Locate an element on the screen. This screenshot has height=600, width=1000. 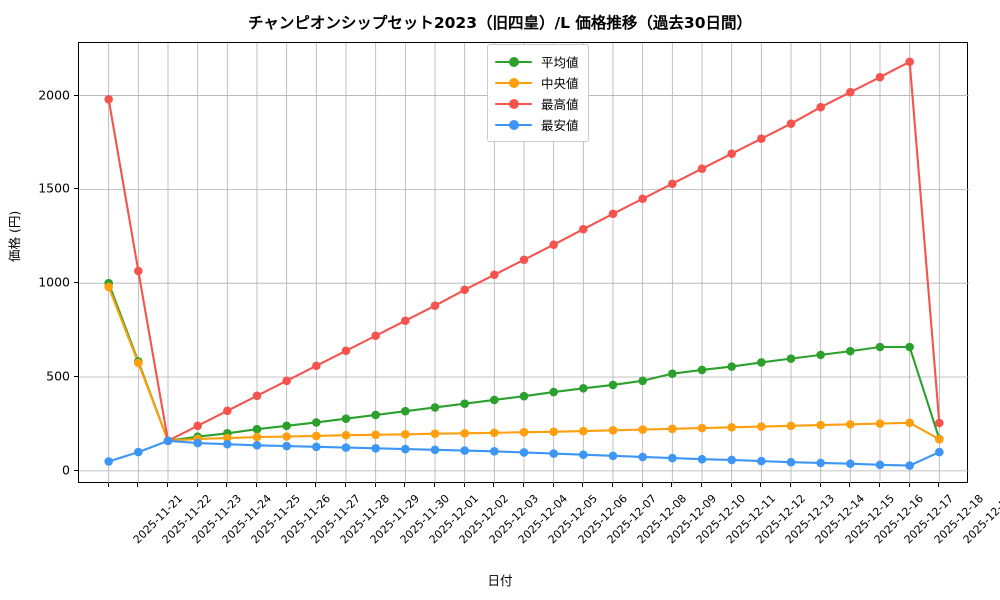
legend-label: 最高値 is located at coordinates (560, 104).